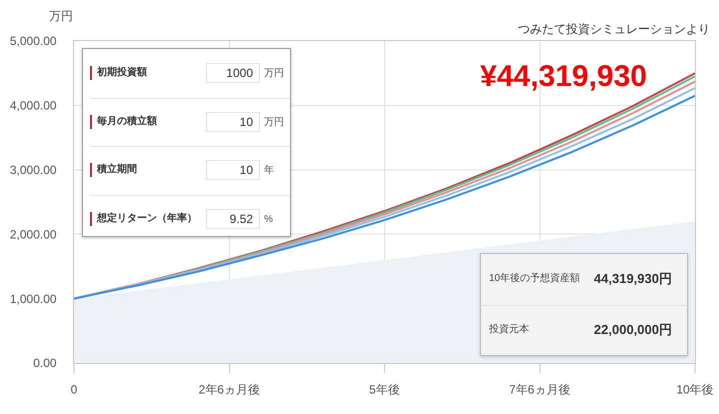 Image resolution: width=719 pixels, height=414 pixels. I want to click on annotation: 年, so click(269, 171).